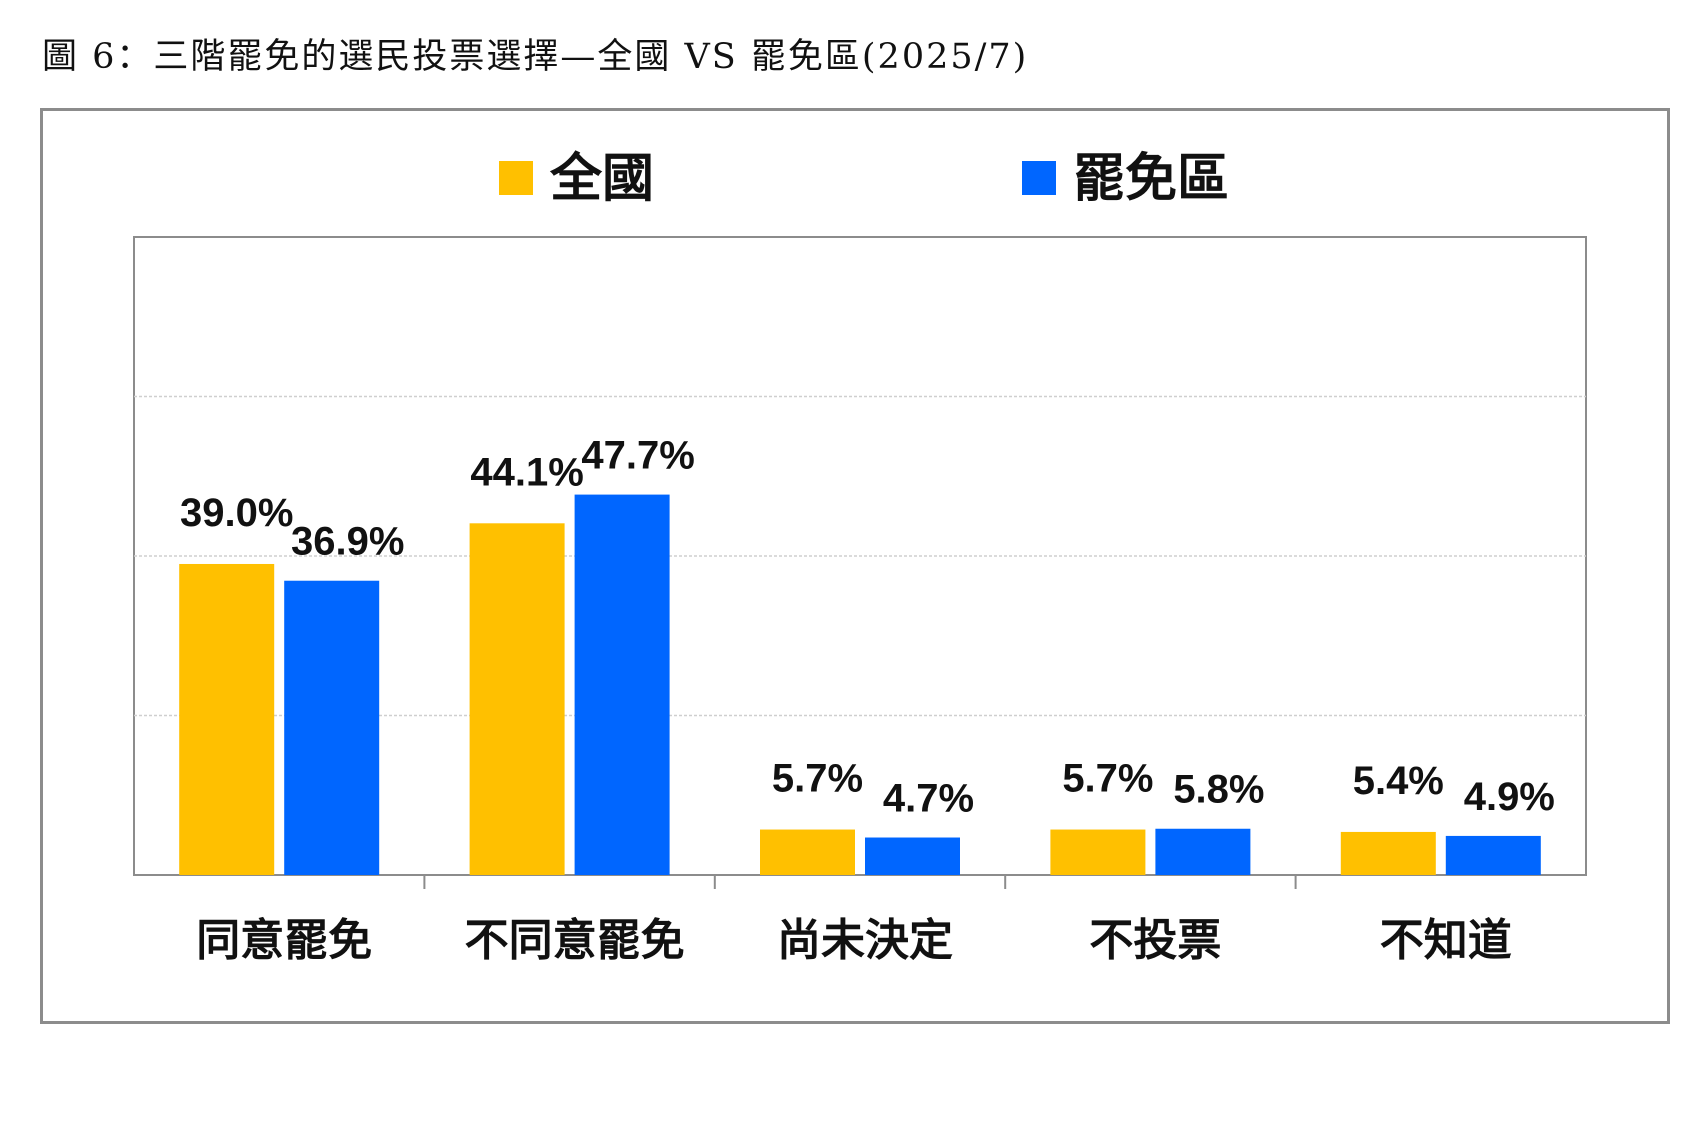 The height and width of the screenshot is (1122, 1706). What do you see at coordinates (1155, 940) in the screenshot?
I see `category-label-3: 不投票` at bounding box center [1155, 940].